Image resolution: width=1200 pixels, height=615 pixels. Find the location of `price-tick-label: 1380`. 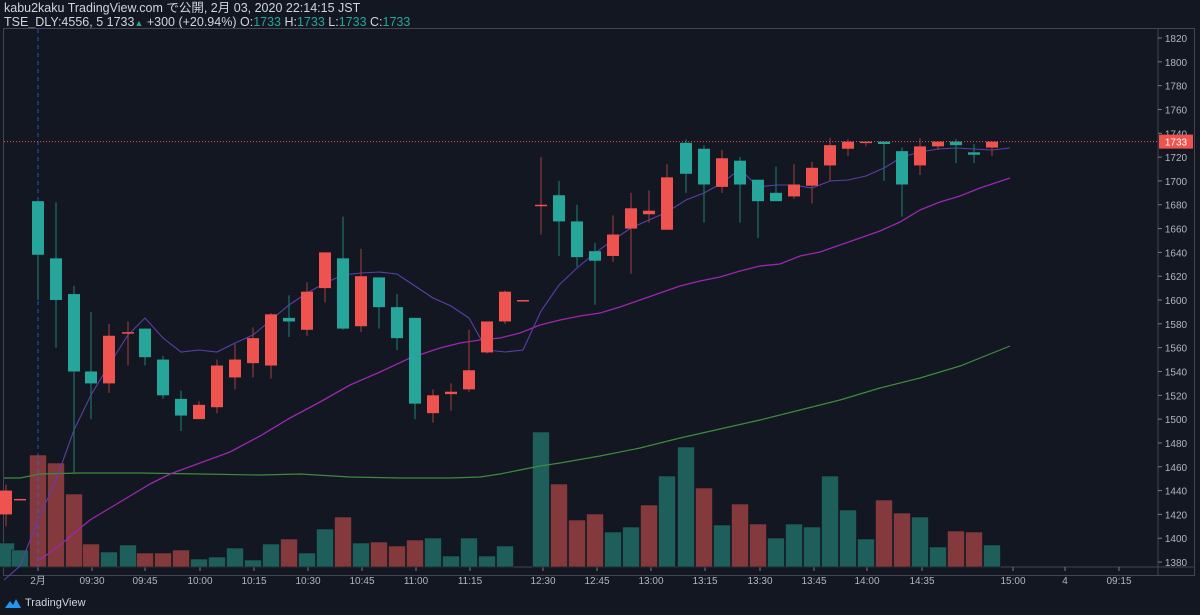

price-tick-label: 1380 is located at coordinates (1176, 563).